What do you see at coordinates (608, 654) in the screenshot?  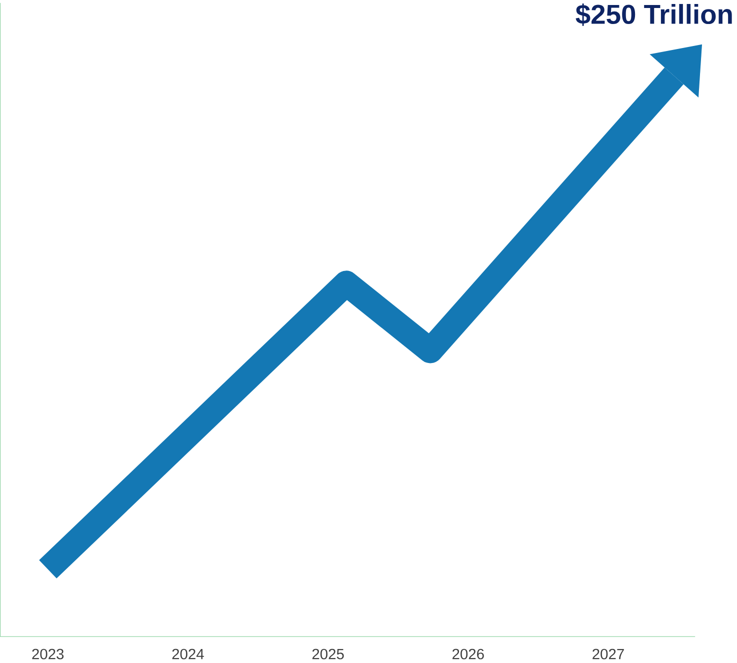 I see `x-tick-label: 2027` at bounding box center [608, 654].